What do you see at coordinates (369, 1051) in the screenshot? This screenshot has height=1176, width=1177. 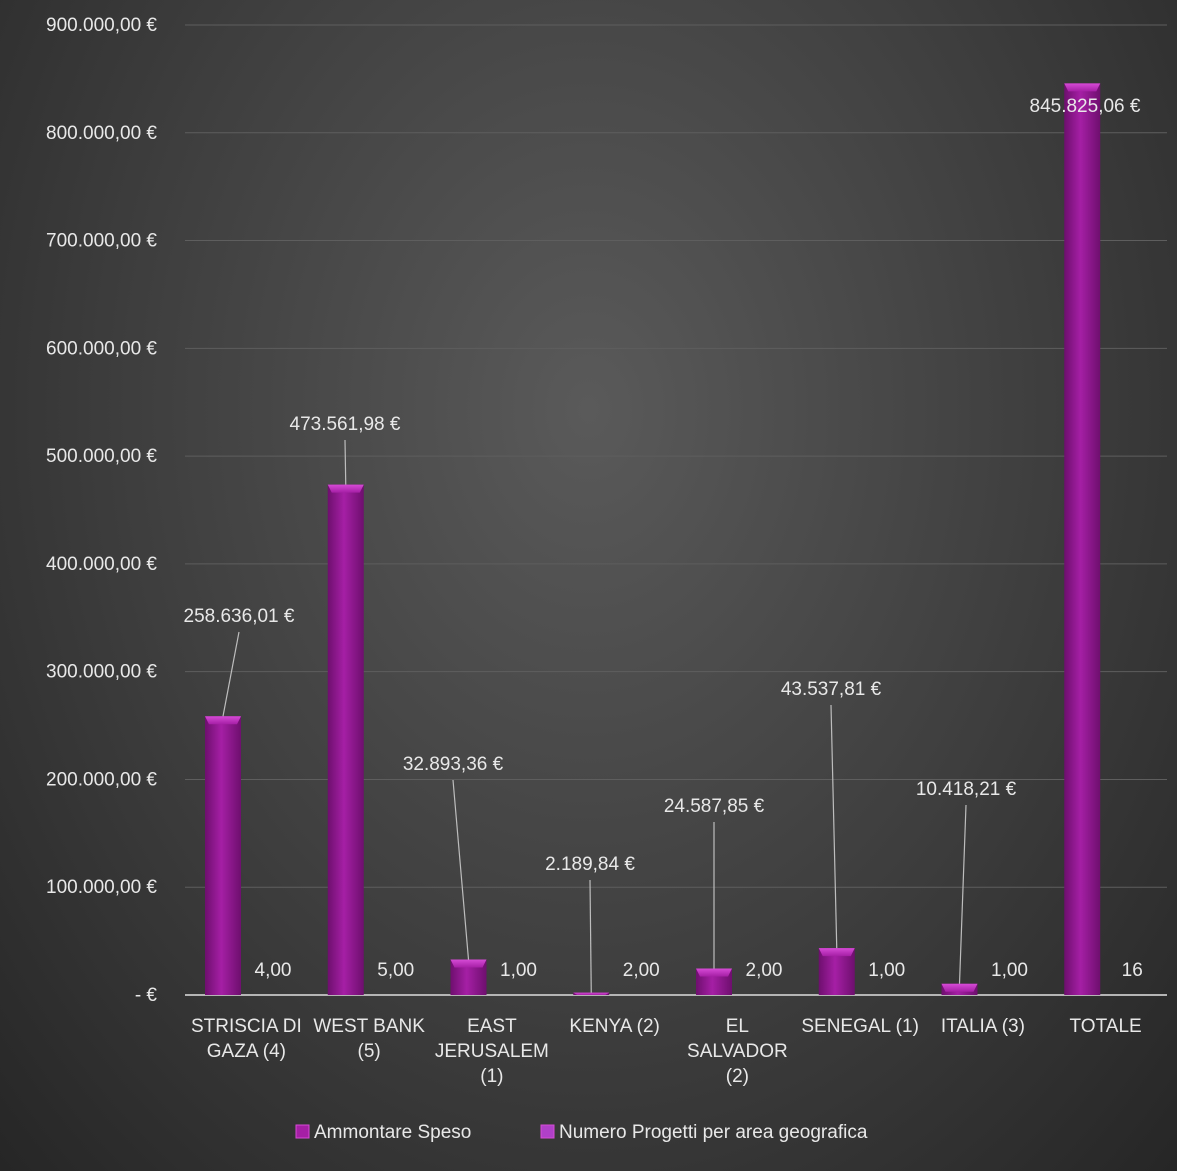 I see `x-tick-label: (5)` at bounding box center [369, 1051].